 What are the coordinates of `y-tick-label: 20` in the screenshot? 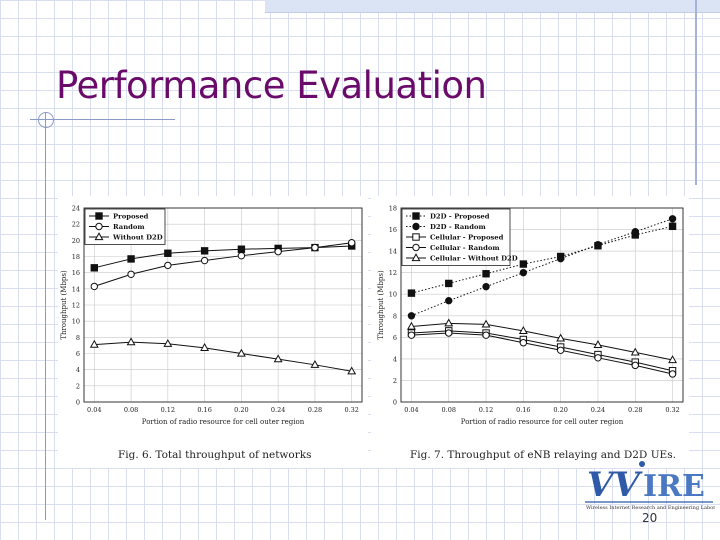 It's located at (76, 241).